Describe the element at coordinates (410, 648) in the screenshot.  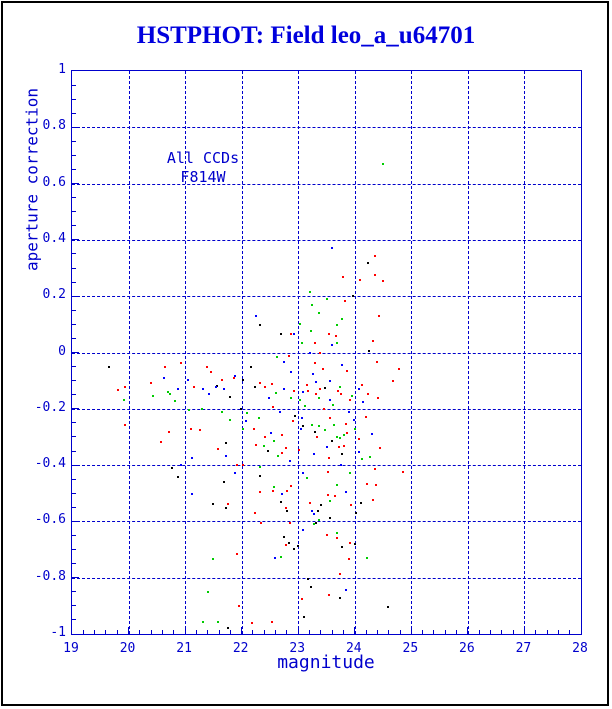
I see `x-tick-label: 25` at that location.